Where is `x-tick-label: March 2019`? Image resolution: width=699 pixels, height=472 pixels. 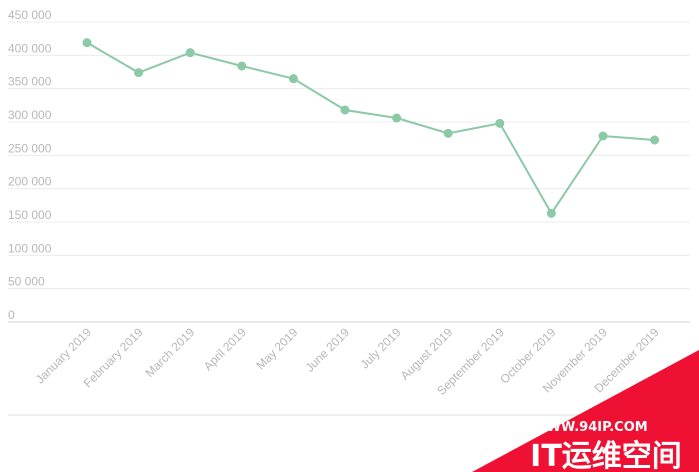 x-tick-label: March 2019 is located at coordinates (170, 352).